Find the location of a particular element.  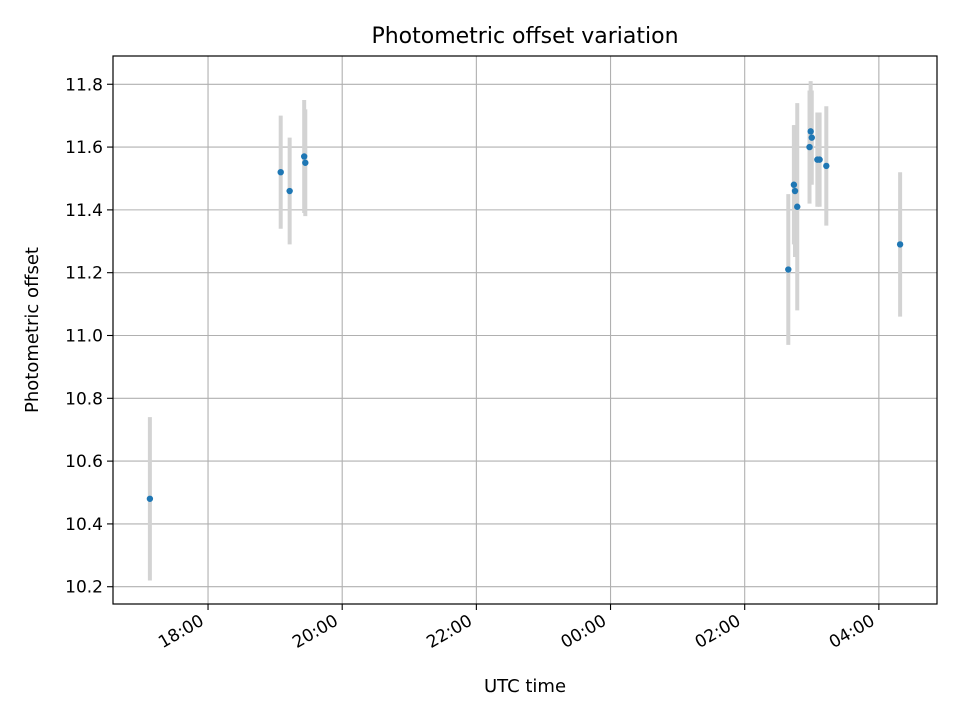

y-tick-label: 10.2 is located at coordinates (84, 588).